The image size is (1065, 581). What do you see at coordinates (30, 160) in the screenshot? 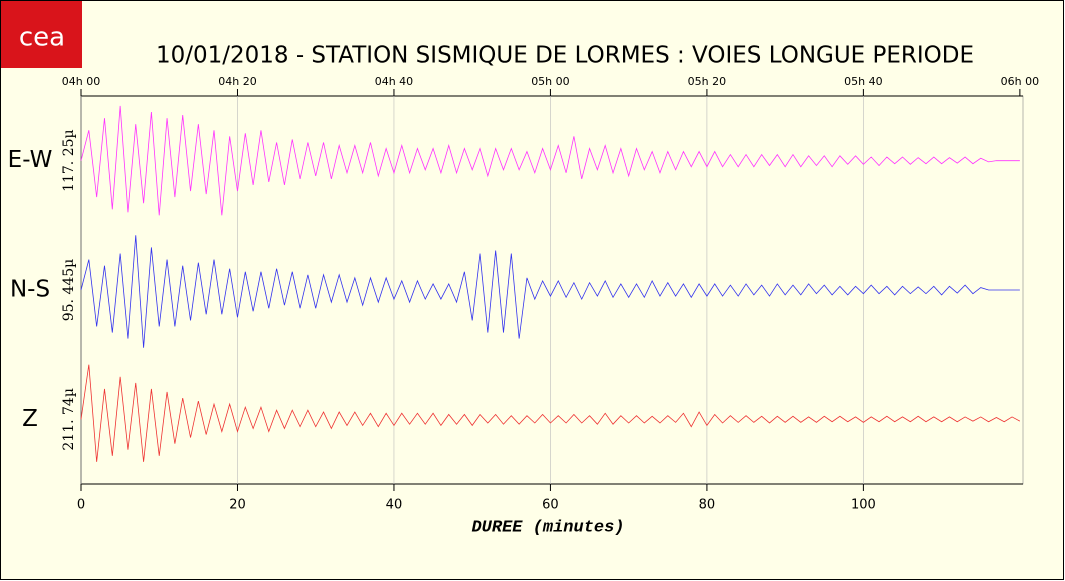
I see `channel-label: E-W` at bounding box center [30, 160].